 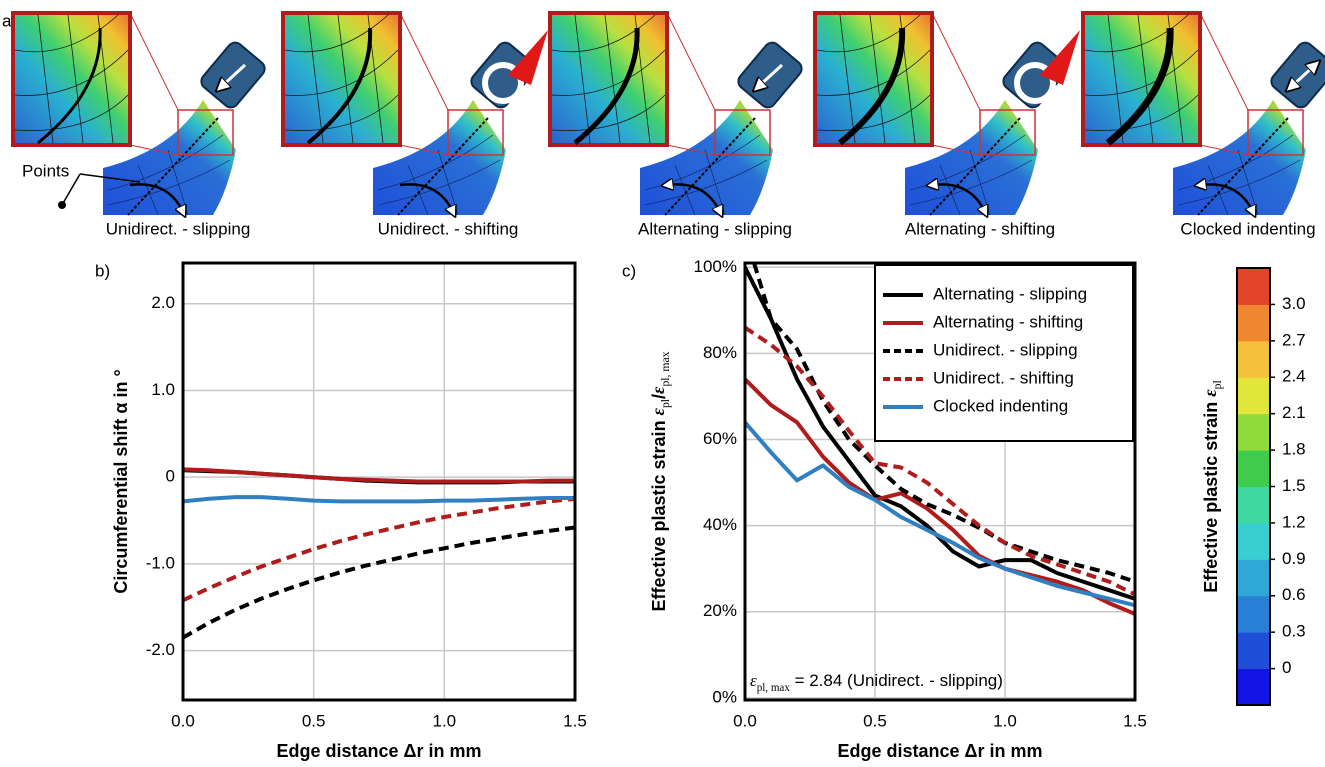 What do you see at coordinates (1008, 321) in the screenshot?
I see `legend-label: Alternating - shifting` at bounding box center [1008, 321].